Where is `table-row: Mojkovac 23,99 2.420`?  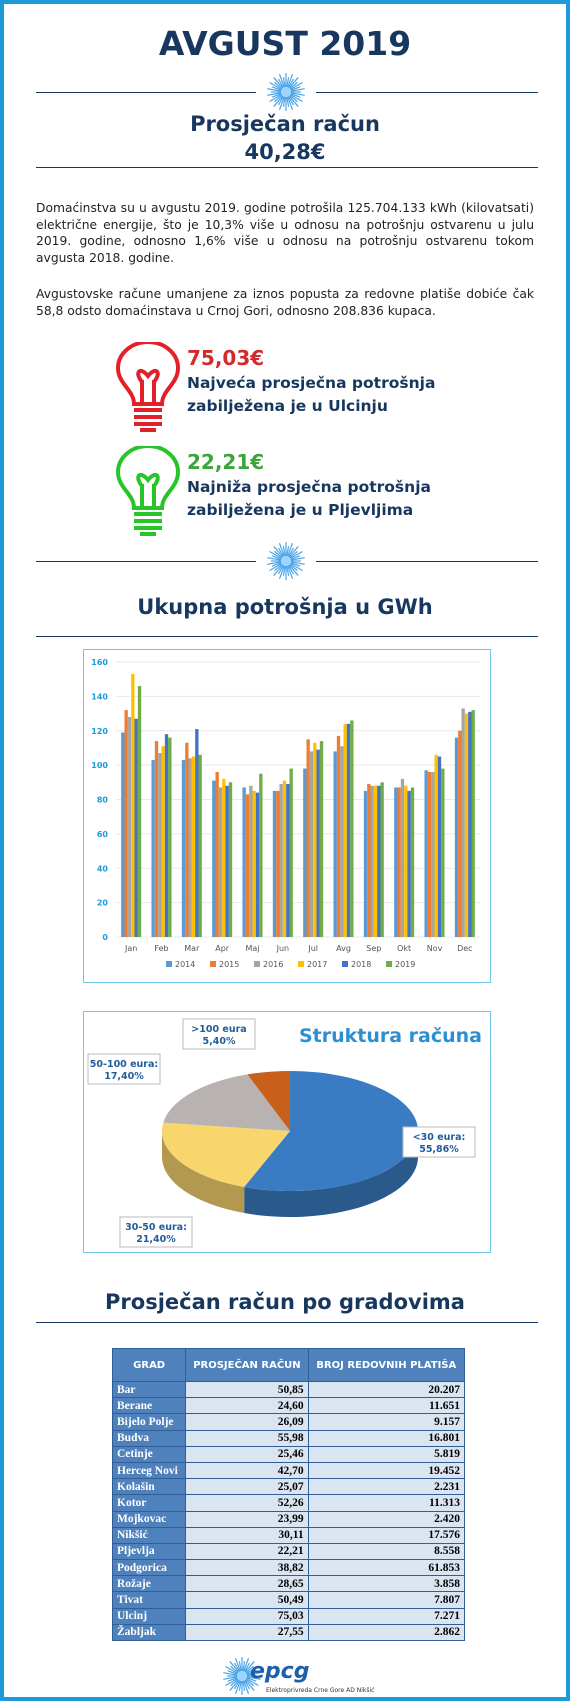
table-row: Mojkovac 23,99 2.420 is located at coordinates (288, 1519).